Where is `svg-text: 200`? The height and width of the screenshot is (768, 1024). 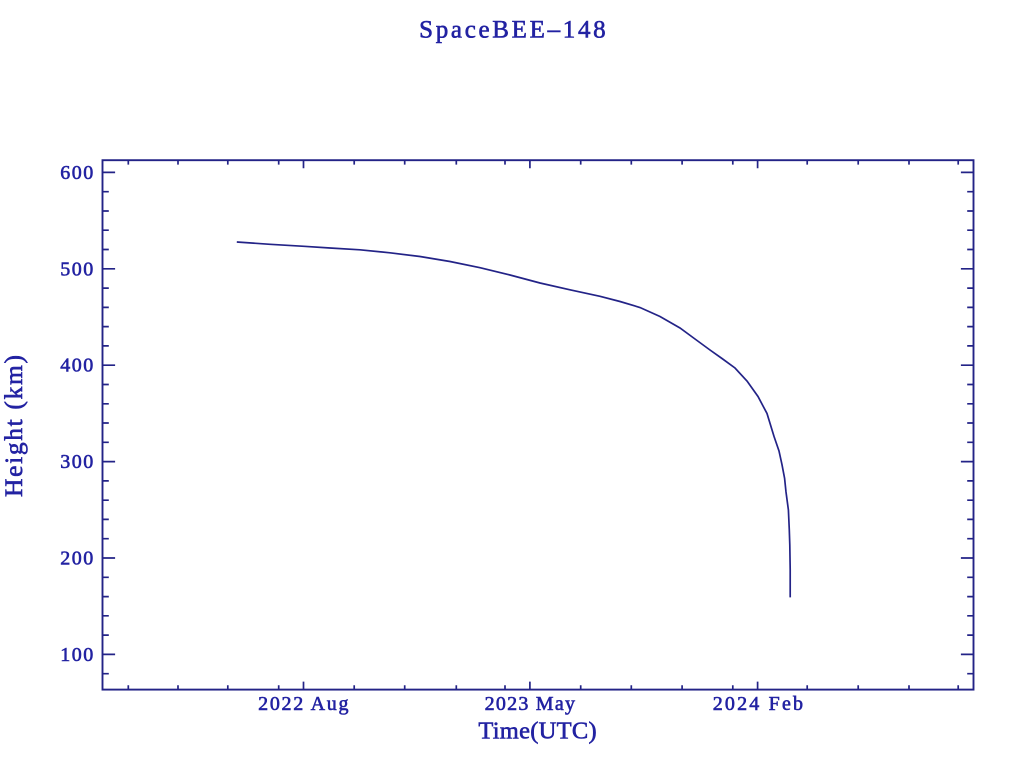 svg-text: 200 is located at coordinates (76, 559).